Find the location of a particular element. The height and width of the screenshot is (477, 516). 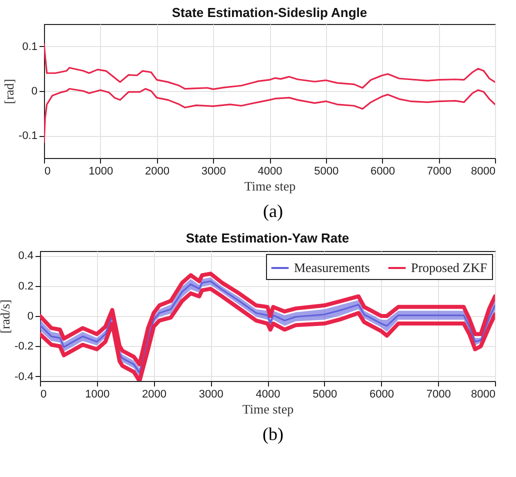

chart-title: State Estimation-Yaw Rate is located at coordinates (268, 238).